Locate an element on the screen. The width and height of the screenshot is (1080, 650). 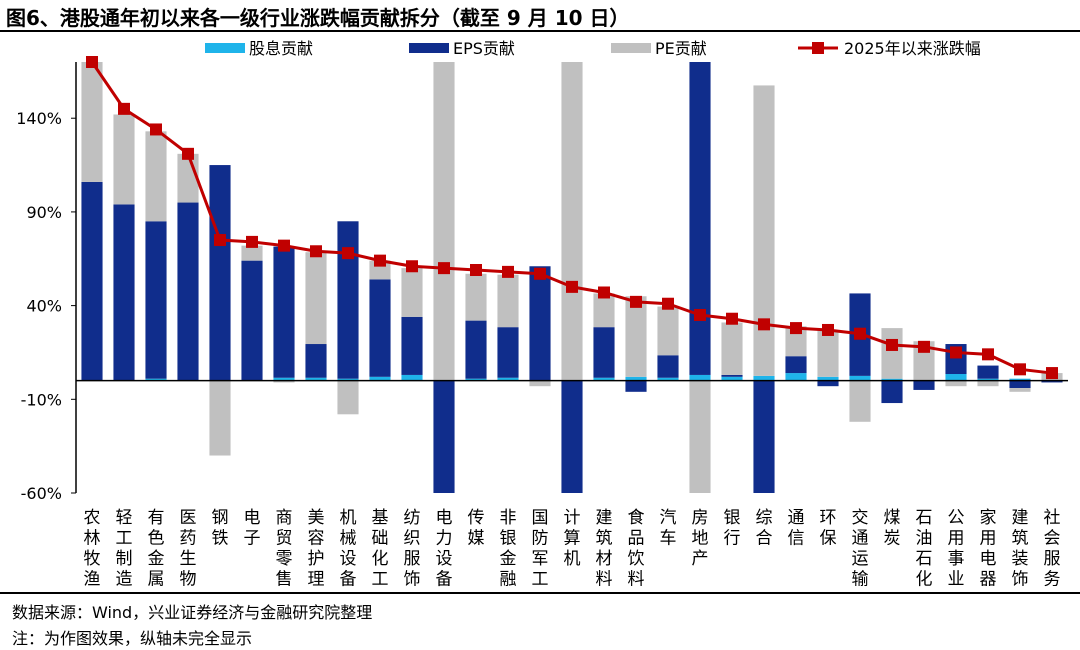
x-tick-label: 公用事业 is located at coordinates (956, 549).